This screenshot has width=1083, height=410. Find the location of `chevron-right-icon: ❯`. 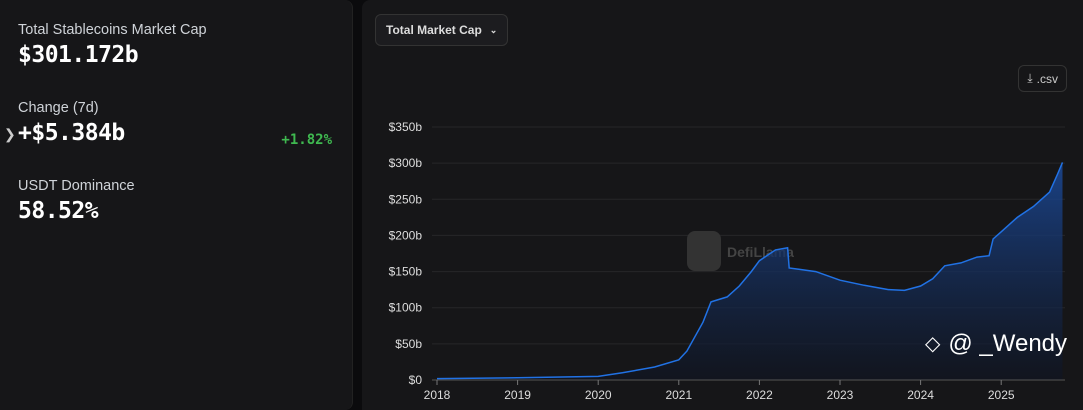

chevron-right-icon: ❯ is located at coordinates (10, 134).